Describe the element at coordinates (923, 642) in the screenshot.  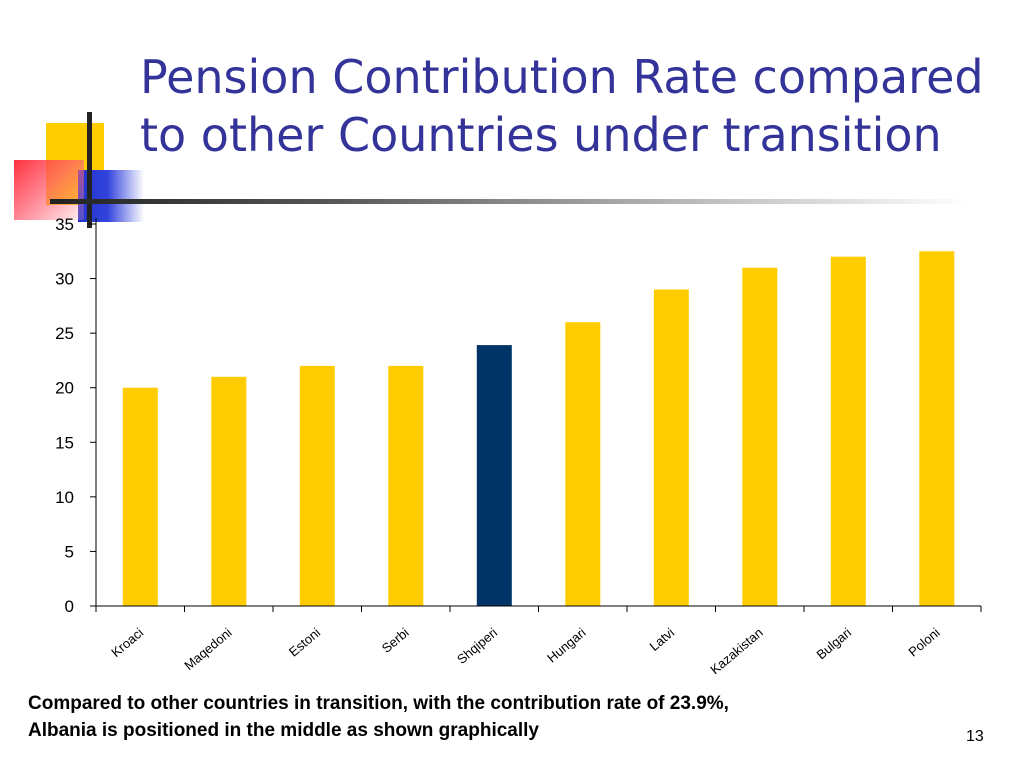
I see `x-label-poloni: Poloni` at that location.